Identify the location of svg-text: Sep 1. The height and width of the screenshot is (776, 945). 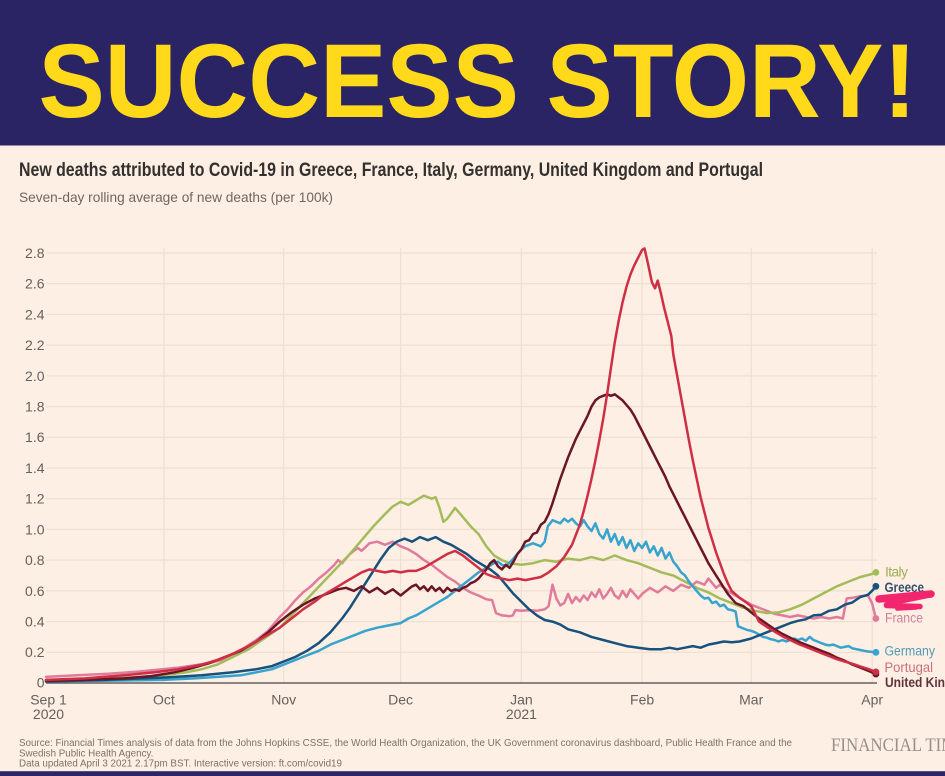
(48, 700).